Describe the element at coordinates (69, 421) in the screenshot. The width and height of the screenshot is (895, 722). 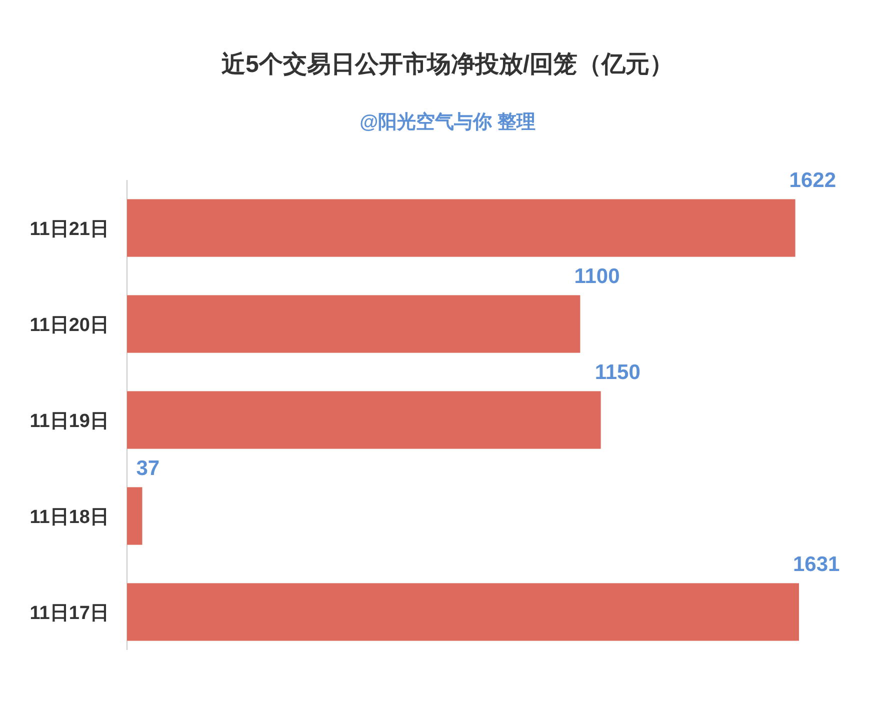
I see `y-tick-label: 11日19日` at that location.